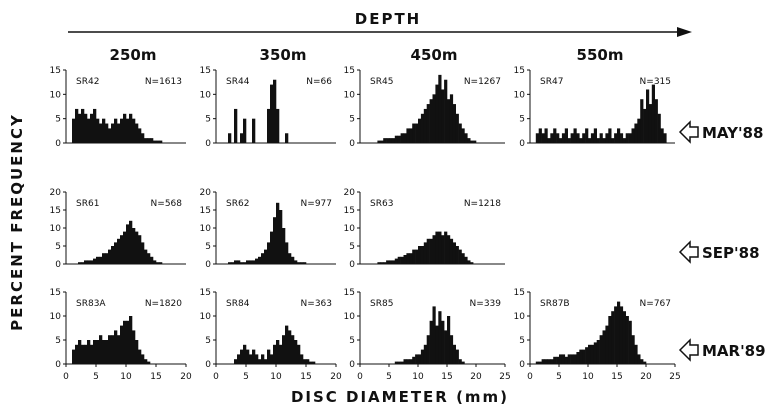 This screenshot has width=780, height=415. What do you see at coordinates (17, 222) in the screenshot?
I see `y-axis-label: PERCENT FREQUENCY` at bounding box center [17, 222].